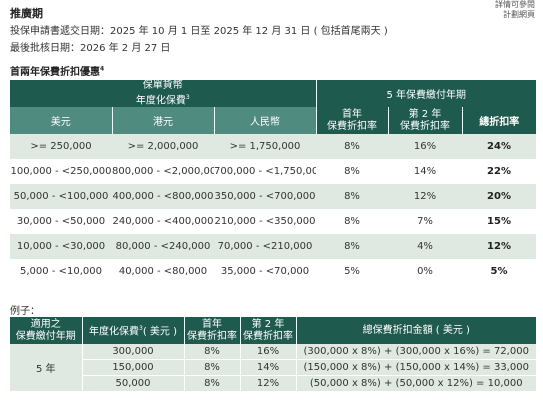  I want to click on hkd-range: 800,000 - <2,000,000, so click(163, 172).